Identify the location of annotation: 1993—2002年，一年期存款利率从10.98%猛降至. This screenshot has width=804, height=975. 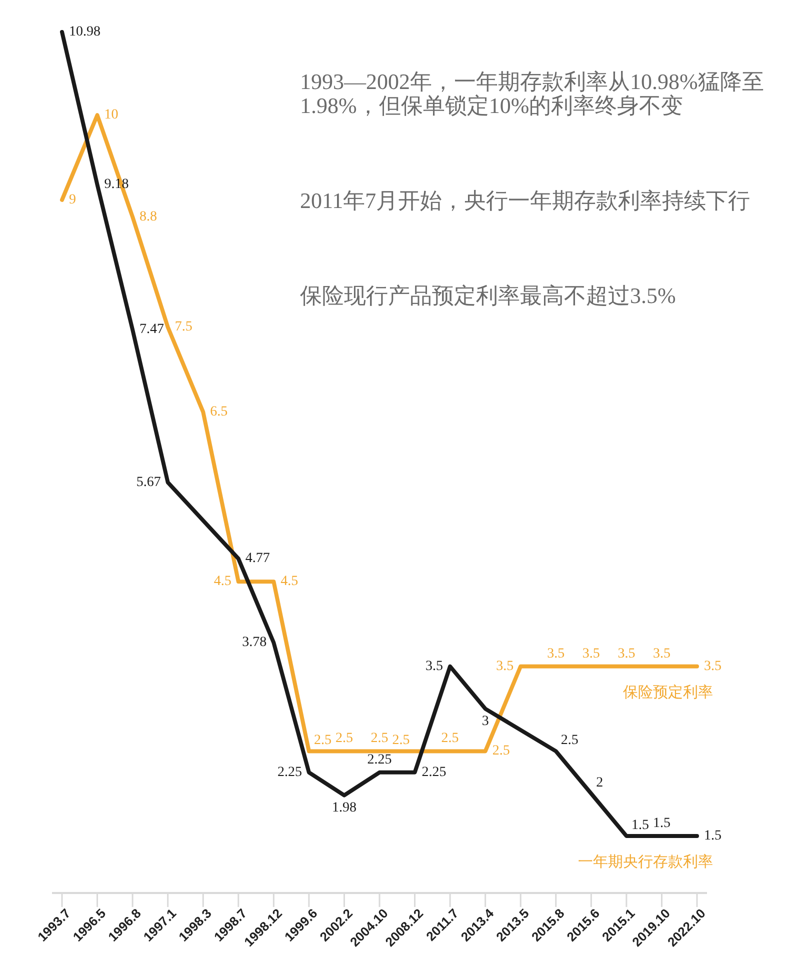
(532, 81).